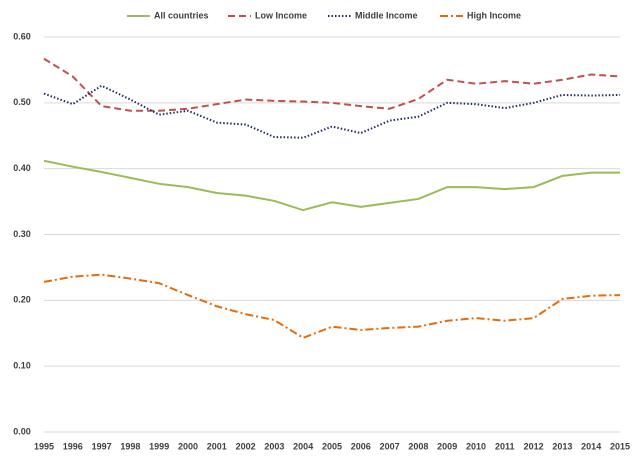  What do you see at coordinates (22, 168) in the screenshot?
I see `y-tick-label: 0.40` at bounding box center [22, 168].